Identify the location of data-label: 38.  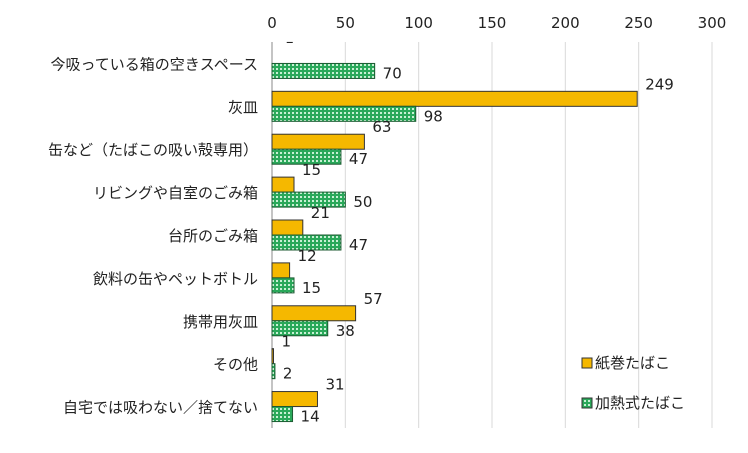
(345, 331).